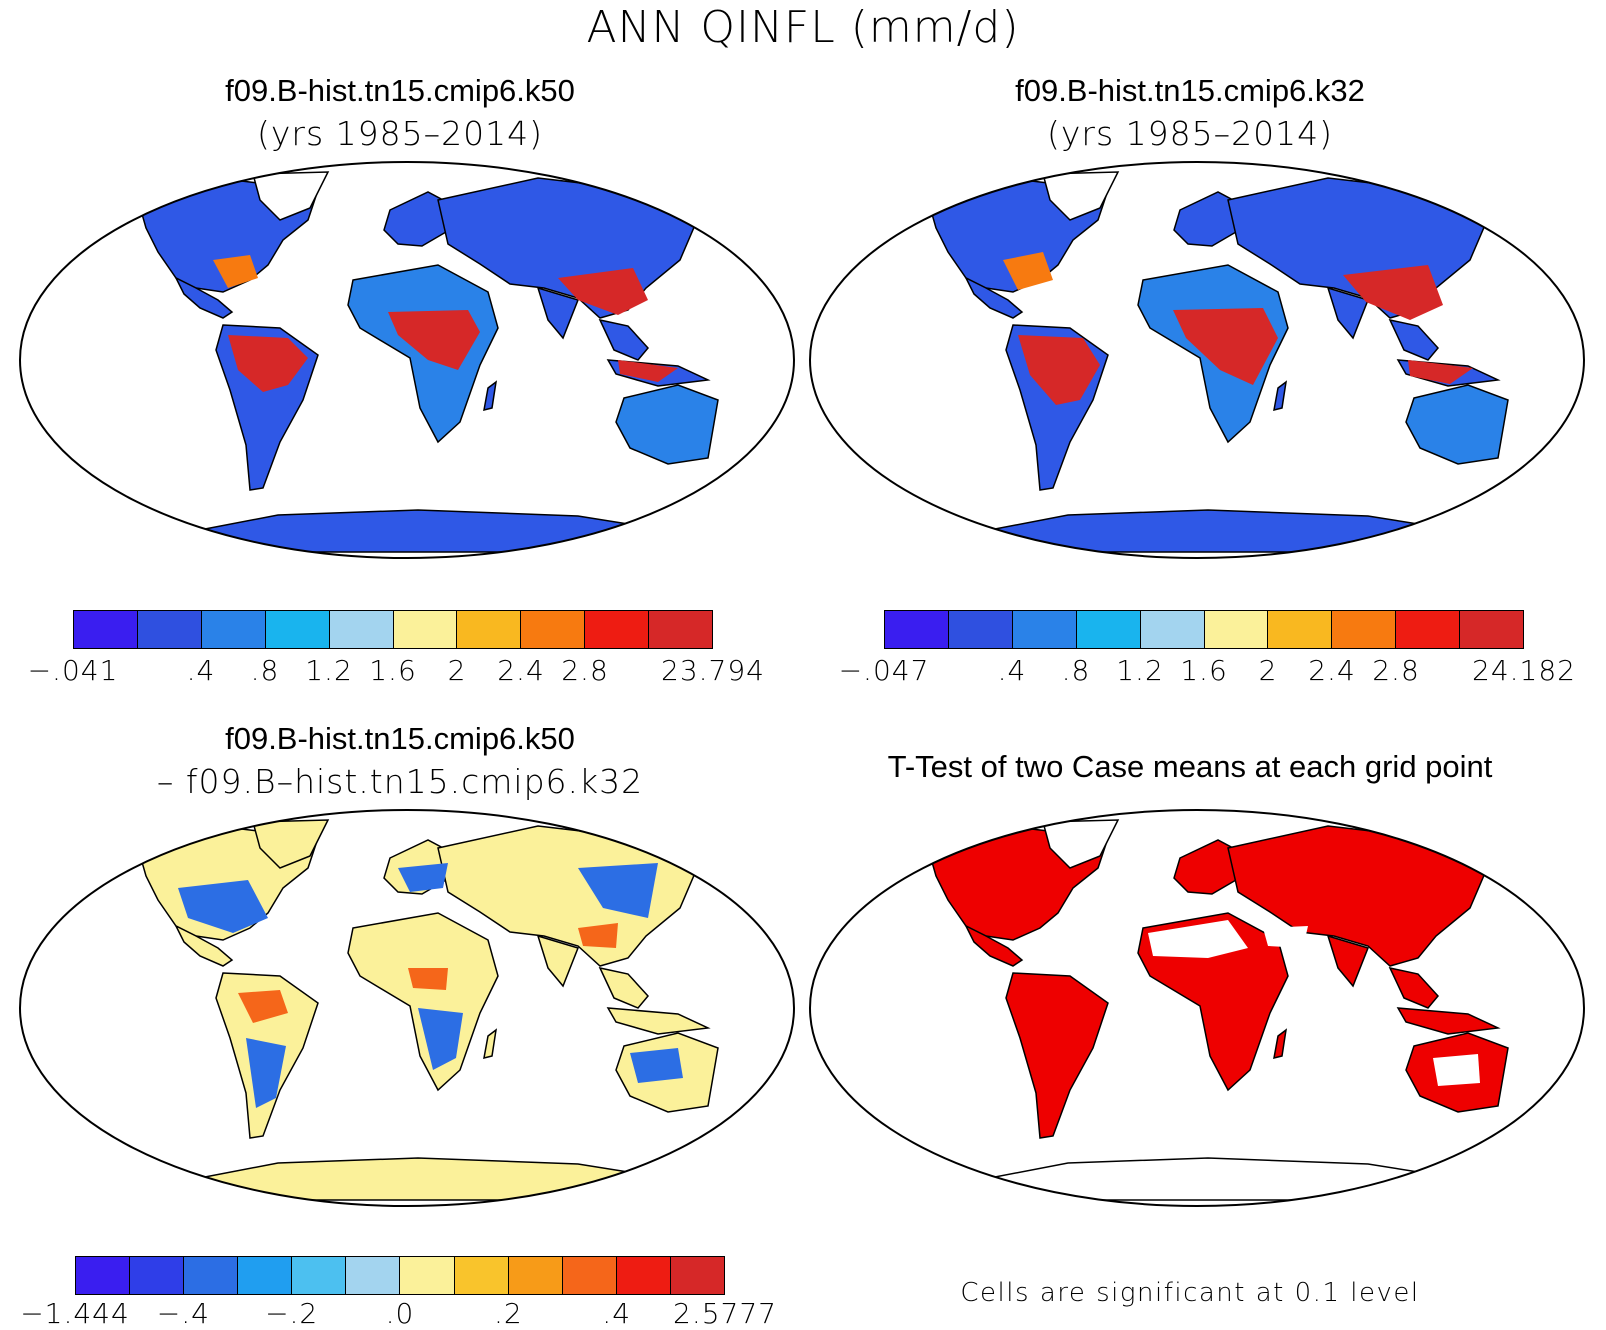 The width and height of the screenshot is (1606, 1330). What do you see at coordinates (1524, 670) in the screenshot?
I see `colorbar-tick-label: 24.182` at bounding box center [1524, 670].